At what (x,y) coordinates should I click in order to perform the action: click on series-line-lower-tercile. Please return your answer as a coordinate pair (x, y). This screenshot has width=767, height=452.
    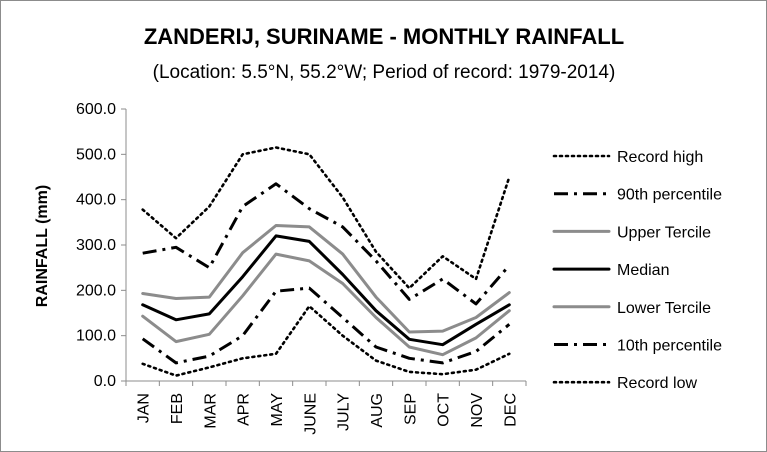
    Looking at the image, I should click on (326, 304).